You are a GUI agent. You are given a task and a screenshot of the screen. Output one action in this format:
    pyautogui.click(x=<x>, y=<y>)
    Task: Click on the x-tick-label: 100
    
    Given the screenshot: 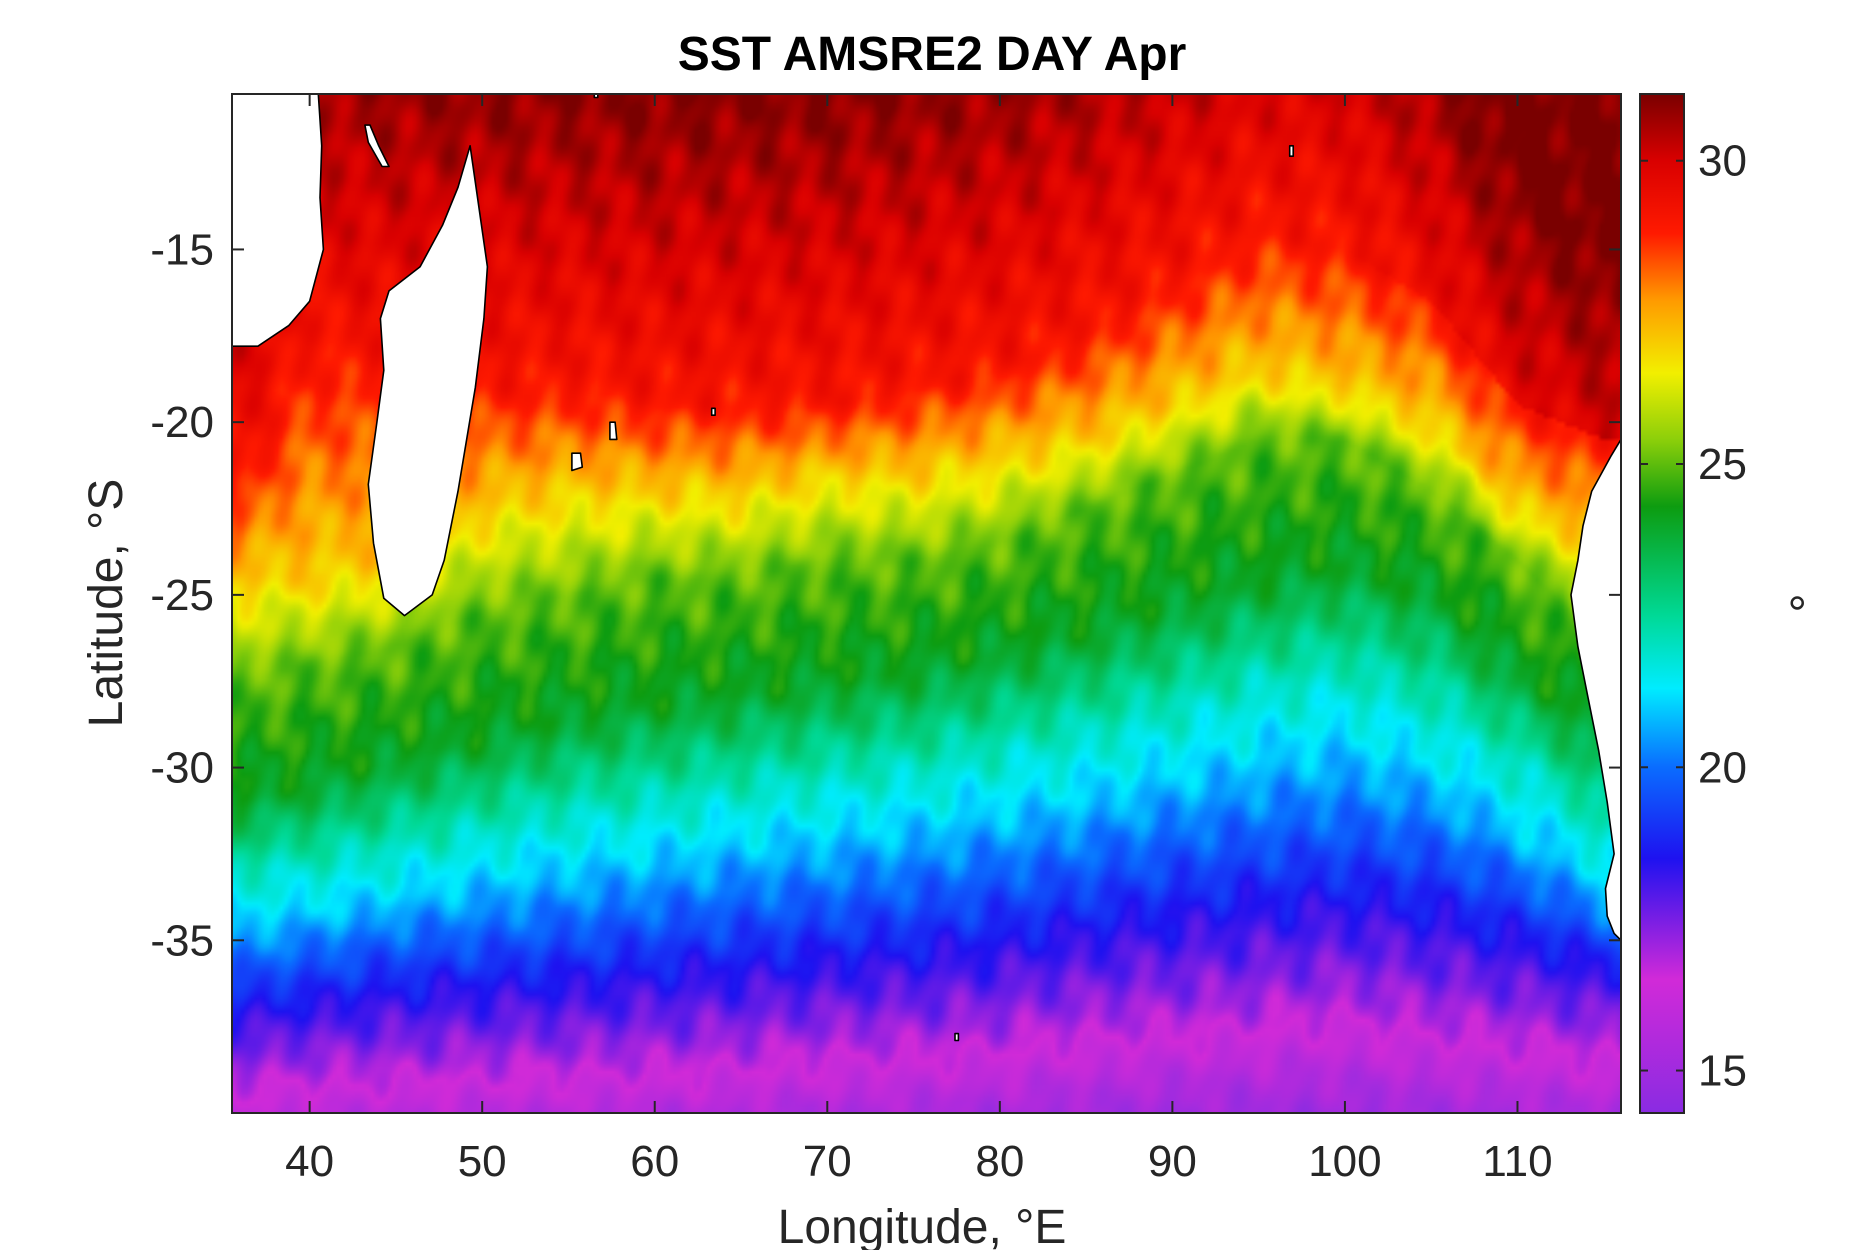 What is the action you would take?
    pyautogui.click(x=1344, y=1161)
    